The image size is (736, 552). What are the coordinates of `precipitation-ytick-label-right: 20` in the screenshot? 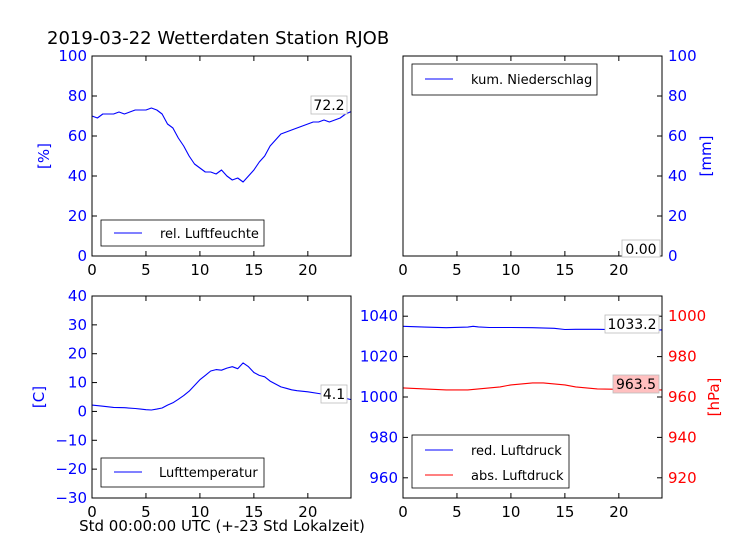 It's located at (677, 216).